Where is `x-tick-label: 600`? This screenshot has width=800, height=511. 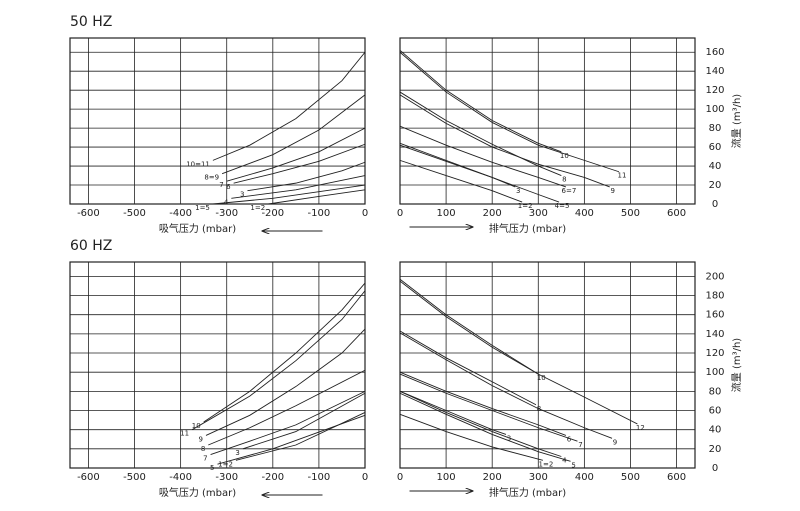
x-tick-label: 600 is located at coordinates (676, 213).